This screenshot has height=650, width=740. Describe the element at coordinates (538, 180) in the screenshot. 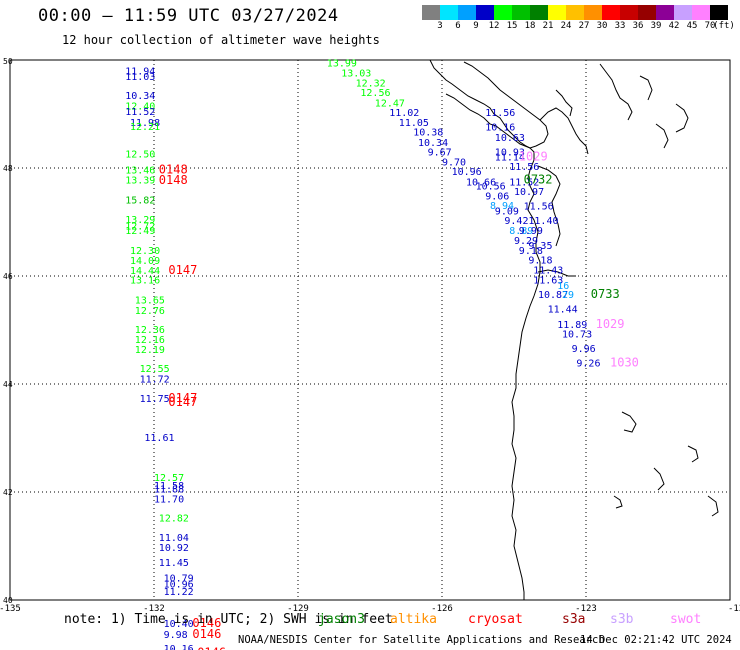

I see `pass-time-label: 0732` at that location.